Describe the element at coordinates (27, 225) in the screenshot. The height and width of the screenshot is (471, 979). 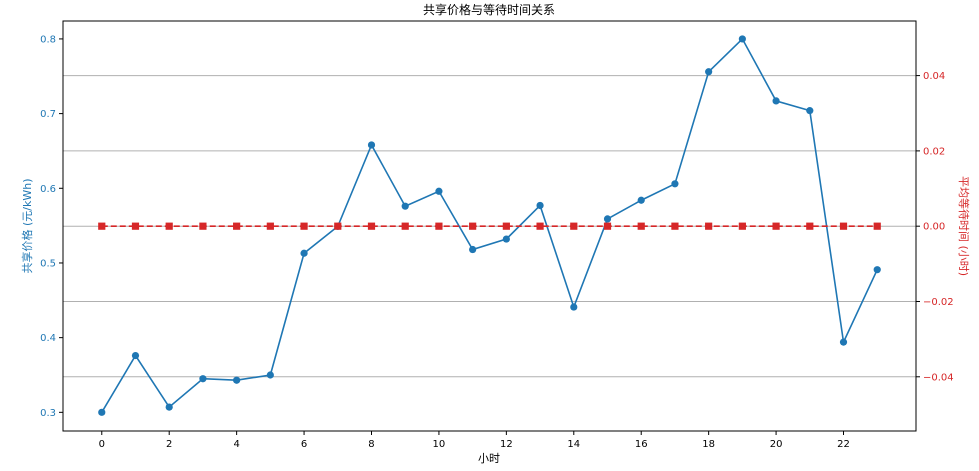
I see `y-axis-left-label: 共享价格 (元/kWh)` at that location.